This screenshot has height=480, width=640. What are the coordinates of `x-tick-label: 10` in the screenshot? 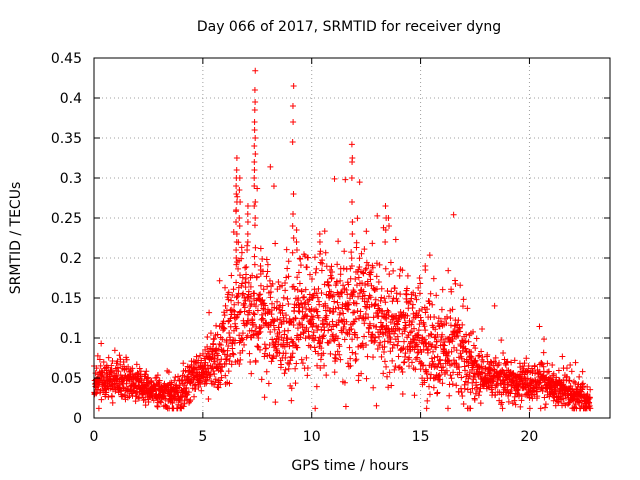 It's located at (312, 437).